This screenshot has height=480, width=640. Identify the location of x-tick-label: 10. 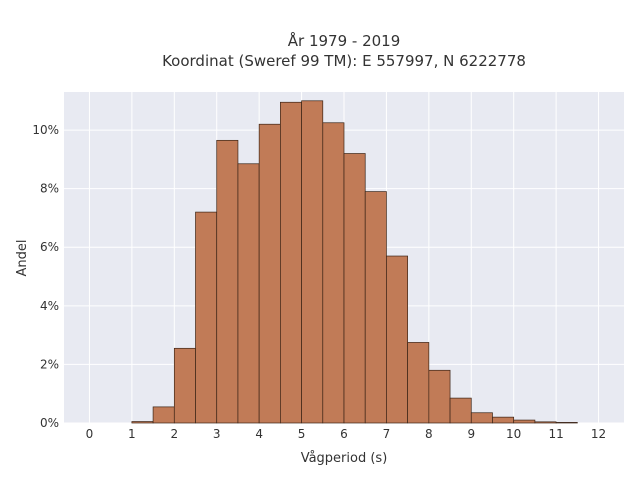
(513, 434).